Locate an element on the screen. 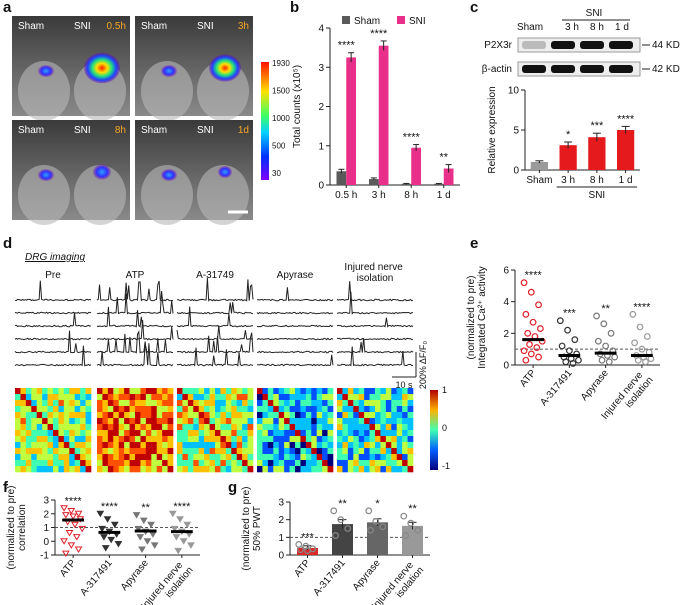  bar is located at coordinates (383, 115).